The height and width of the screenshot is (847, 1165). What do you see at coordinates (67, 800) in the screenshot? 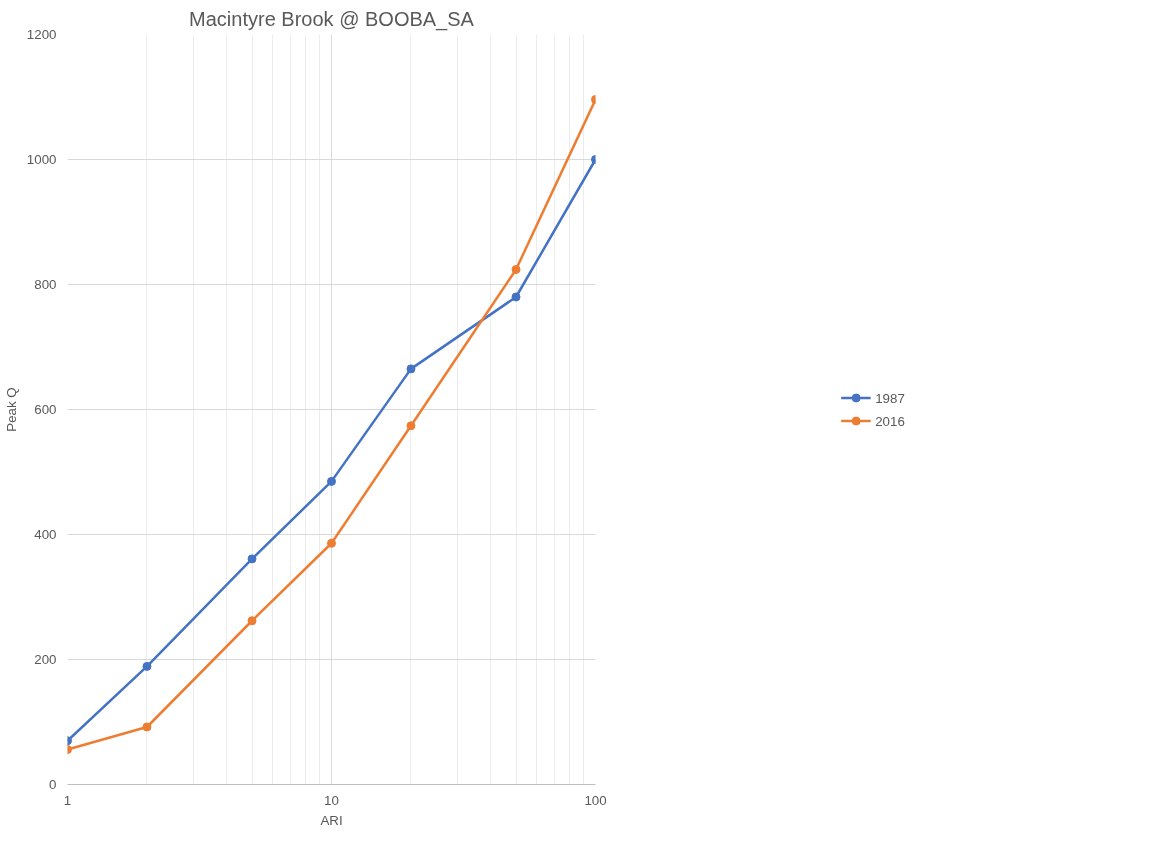
I see `x-tick-label: 1` at bounding box center [67, 800].